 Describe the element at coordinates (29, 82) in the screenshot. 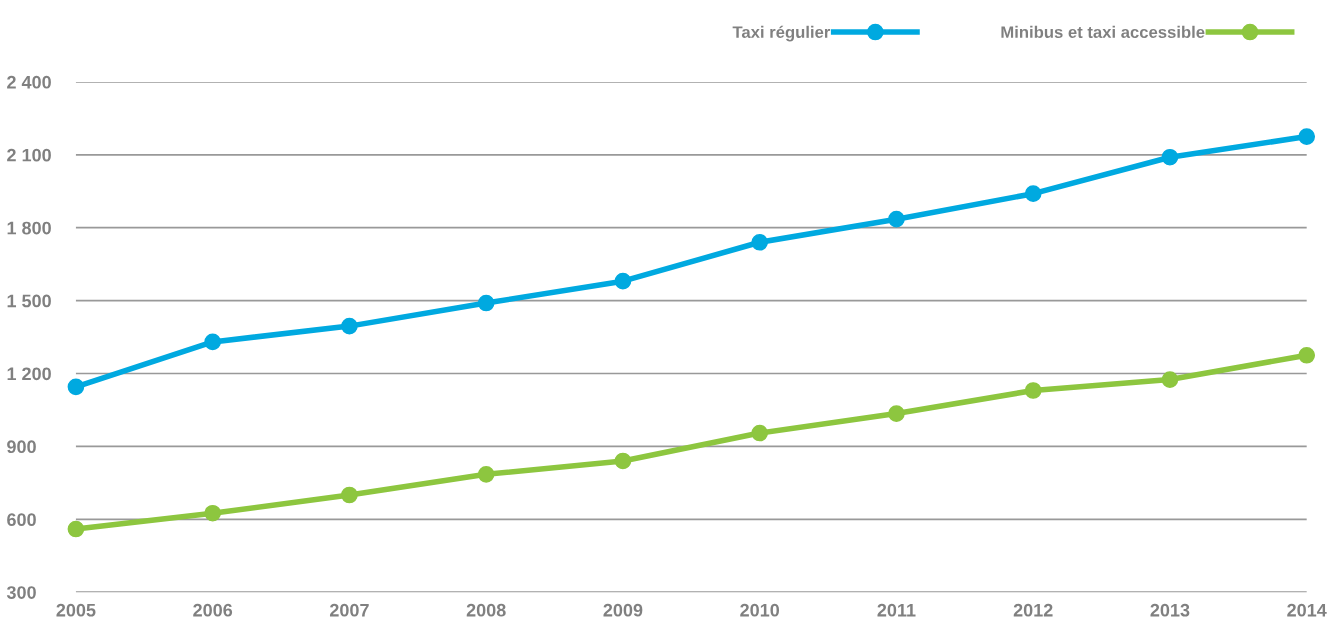

I see `y-tick-label: 2 400` at that location.